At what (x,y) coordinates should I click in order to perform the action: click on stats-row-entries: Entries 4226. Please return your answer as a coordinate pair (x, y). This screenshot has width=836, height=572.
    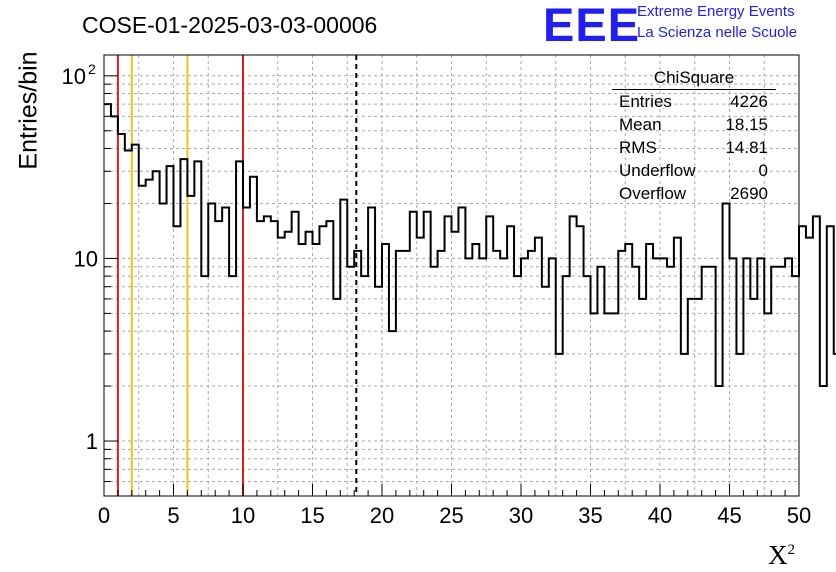
    Looking at the image, I should click on (694, 103).